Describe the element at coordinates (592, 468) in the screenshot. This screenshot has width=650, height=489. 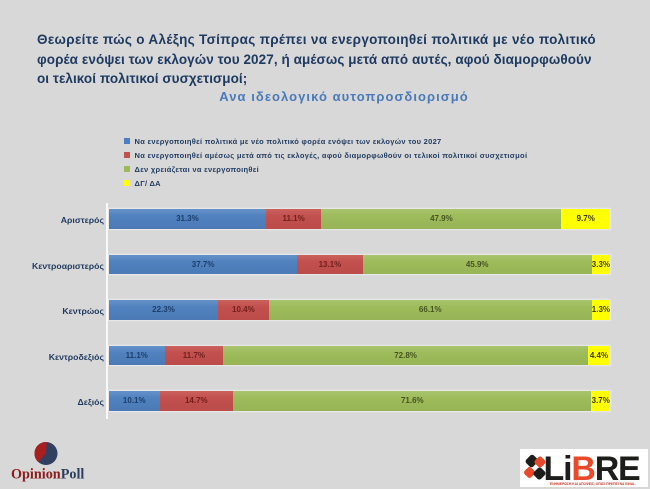
I see `svg-text: LiBRE` at that location.